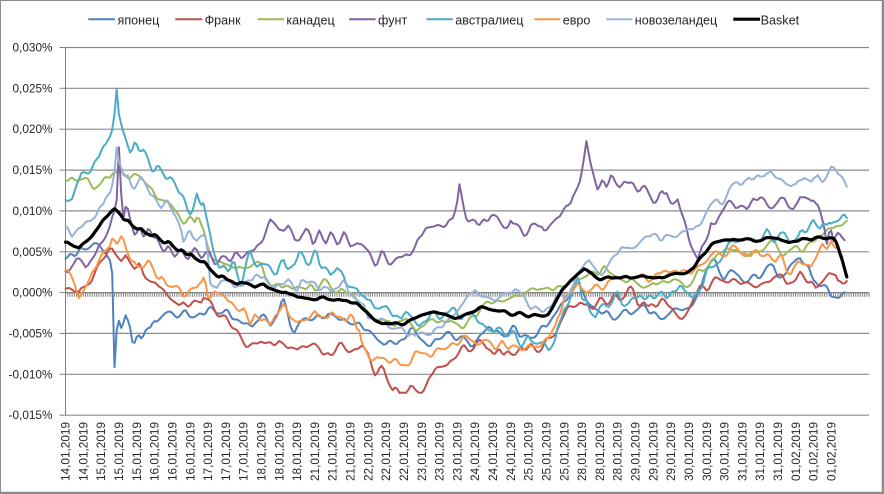  What do you see at coordinates (32, 293) in the screenshot?
I see `svg-text: 0,000%` at bounding box center [32, 293].